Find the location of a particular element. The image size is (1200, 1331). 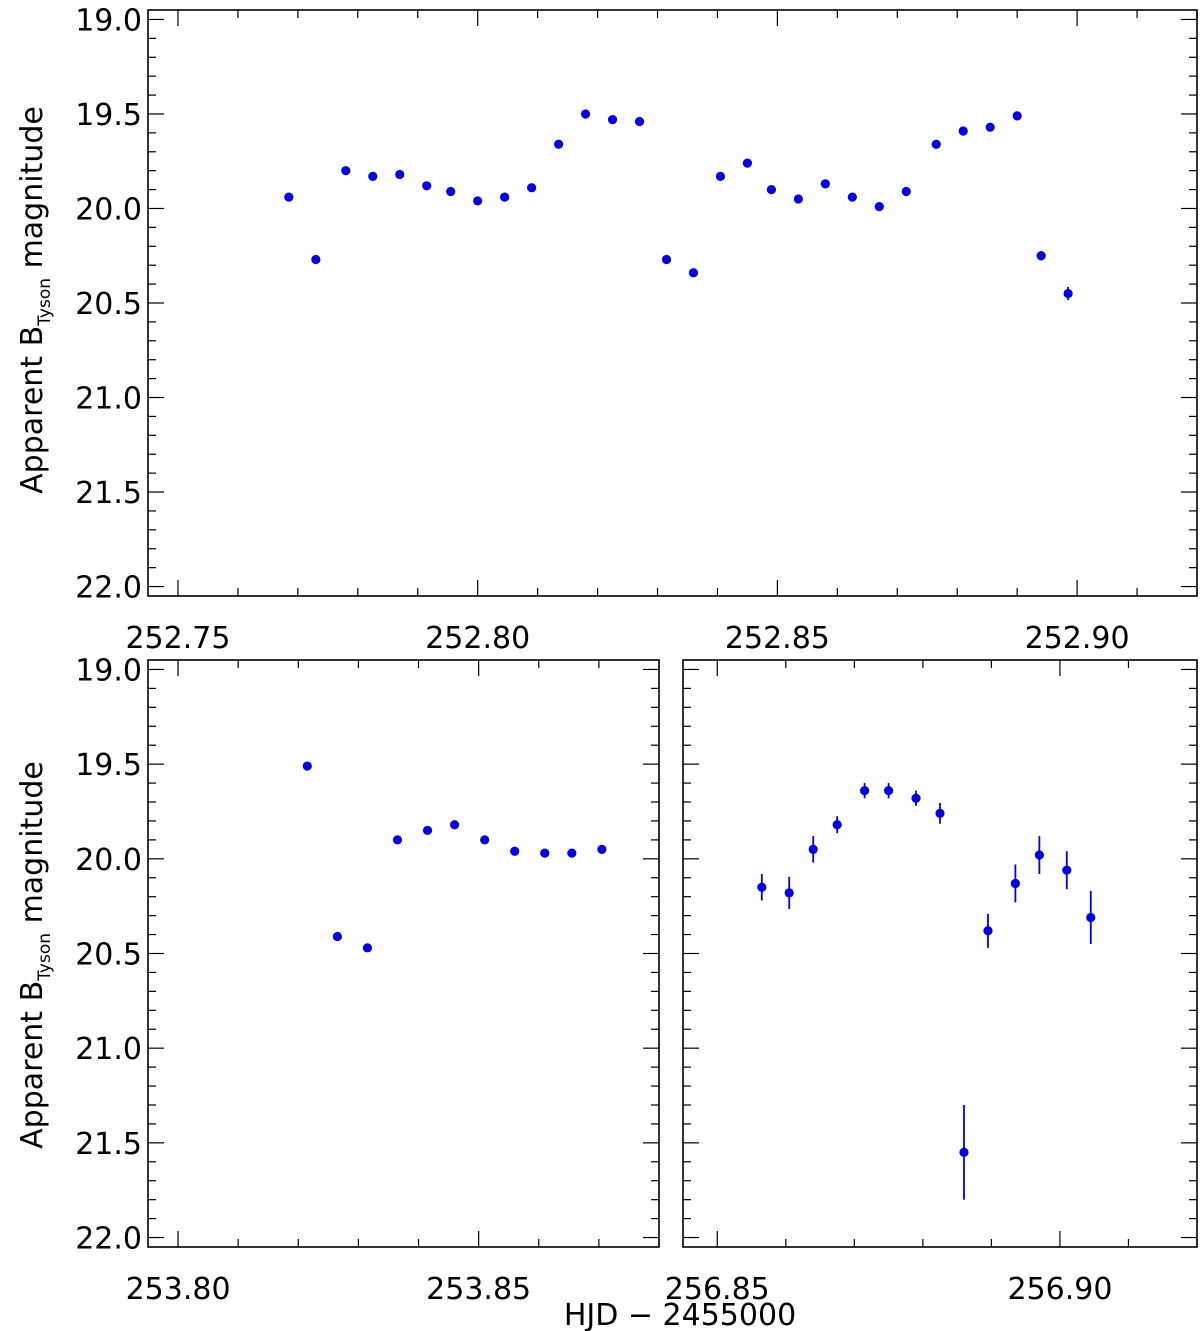

x-tick-label: 253.85 is located at coordinates (478, 1289).